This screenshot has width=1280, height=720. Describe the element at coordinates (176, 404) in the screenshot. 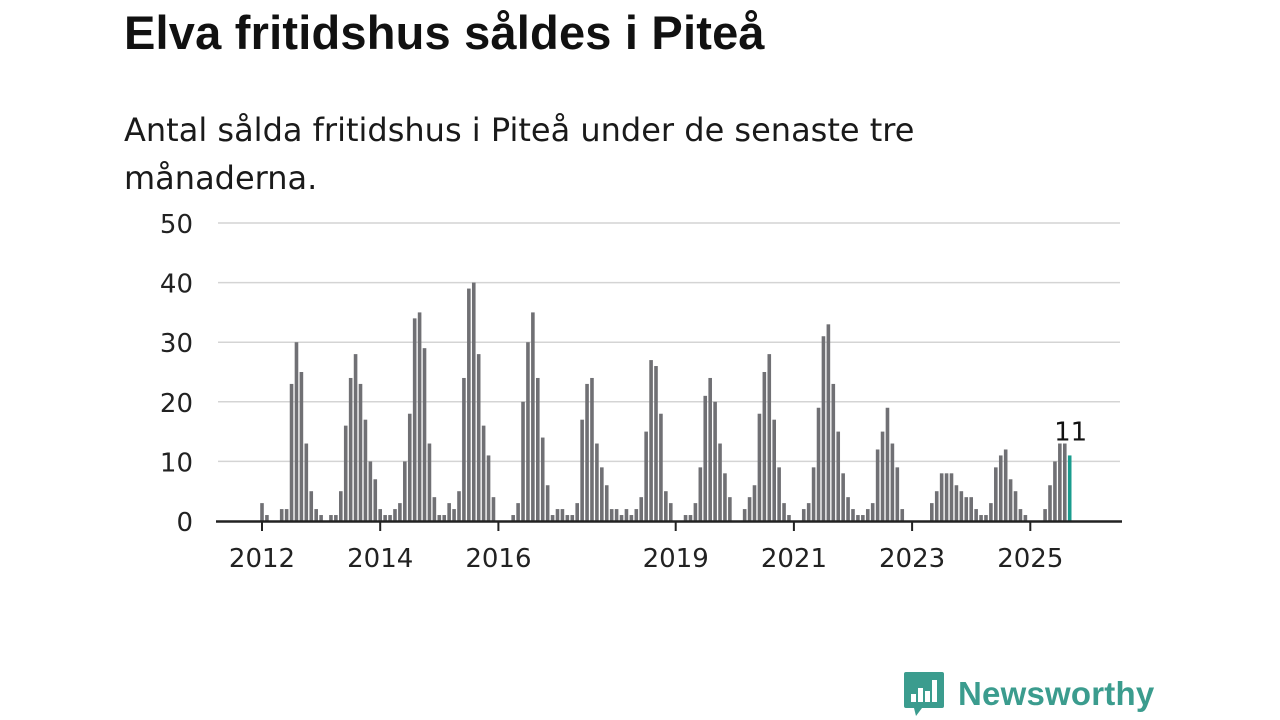

I see `y-tick-label: 20` at that location.